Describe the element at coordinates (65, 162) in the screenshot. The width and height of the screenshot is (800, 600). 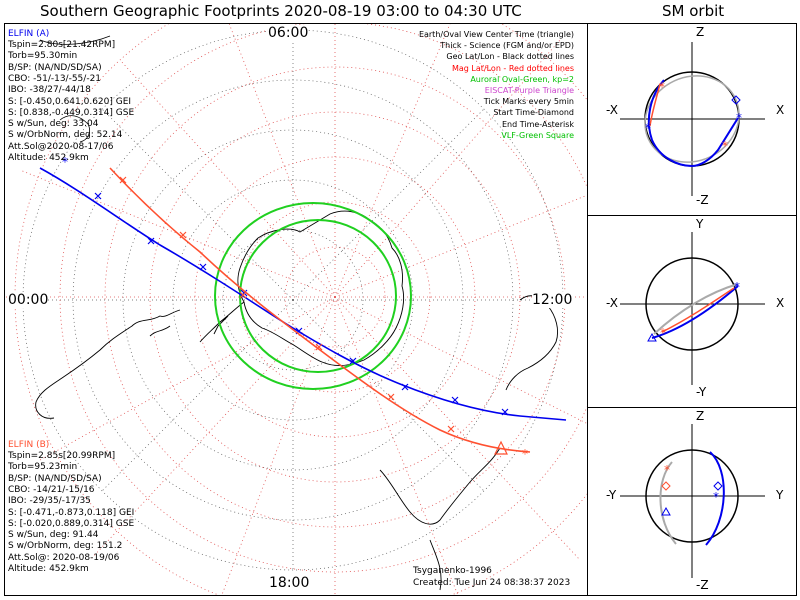
I see `elfin-a-end-asterisk: *` at that location.